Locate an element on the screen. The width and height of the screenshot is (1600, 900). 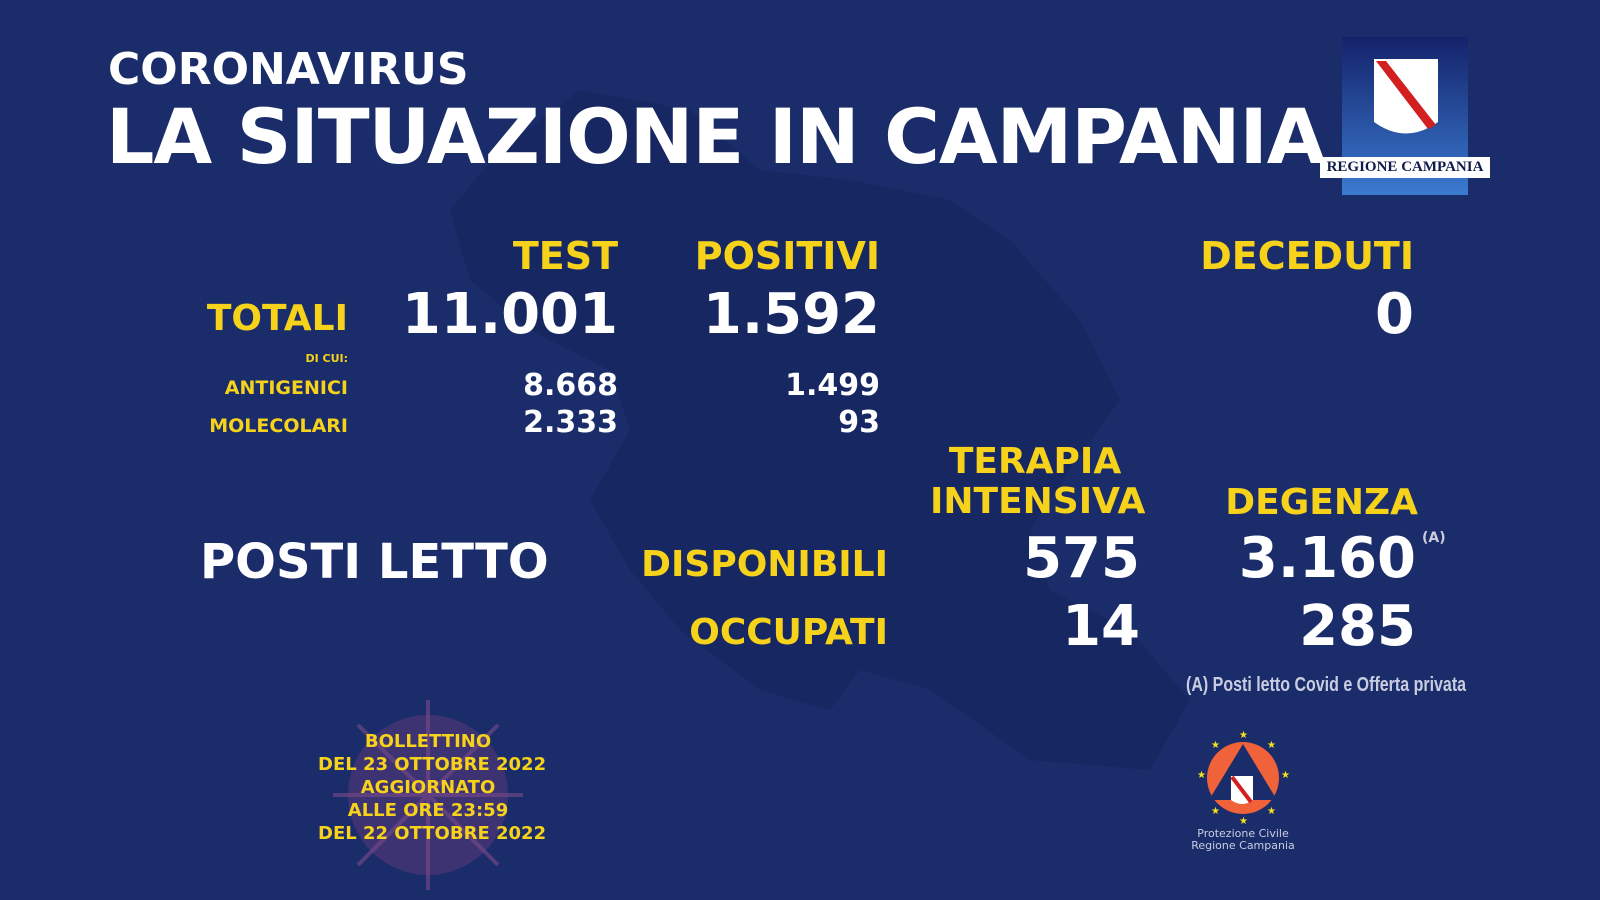
col-test: TEST is located at coordinates (565, 256).